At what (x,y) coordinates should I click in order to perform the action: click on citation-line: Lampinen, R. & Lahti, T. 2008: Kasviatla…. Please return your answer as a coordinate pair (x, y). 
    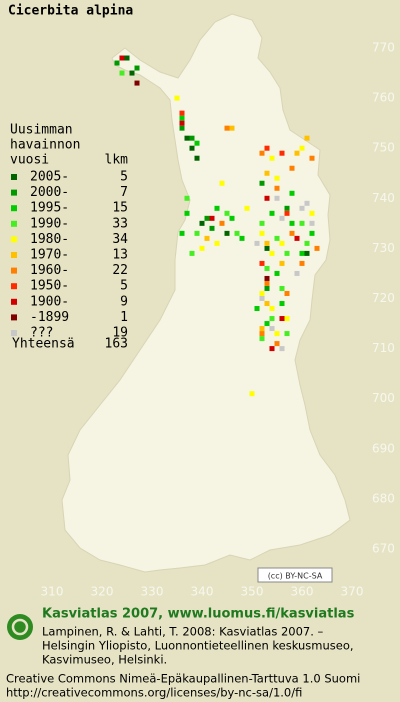
    Looking at the image, I should click on (183, 632).